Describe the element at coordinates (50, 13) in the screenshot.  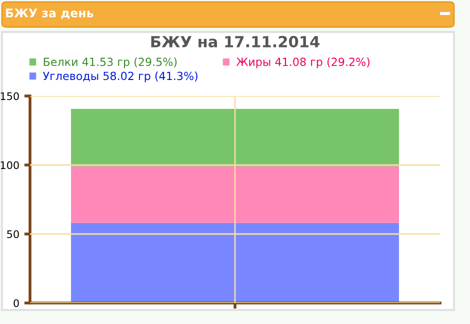
I see `text: БЖУ за день` at that location.